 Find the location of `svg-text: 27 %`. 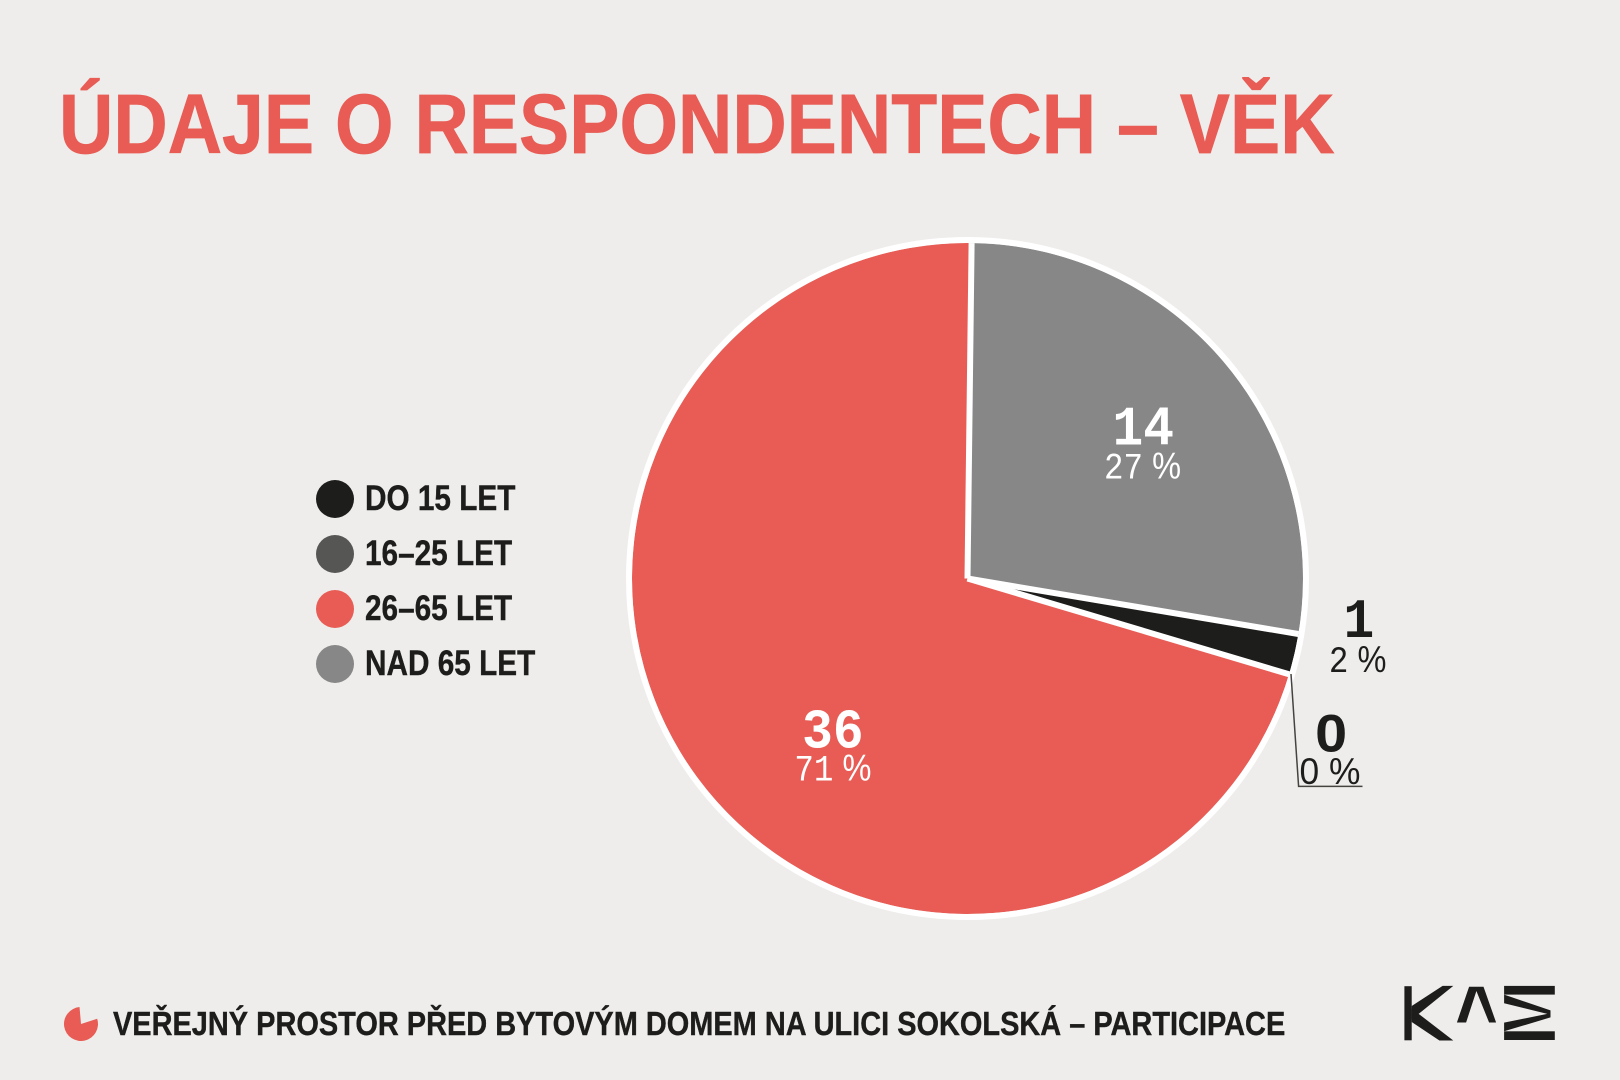

svg-text: 27 % is located at coordinates (1142, 468).